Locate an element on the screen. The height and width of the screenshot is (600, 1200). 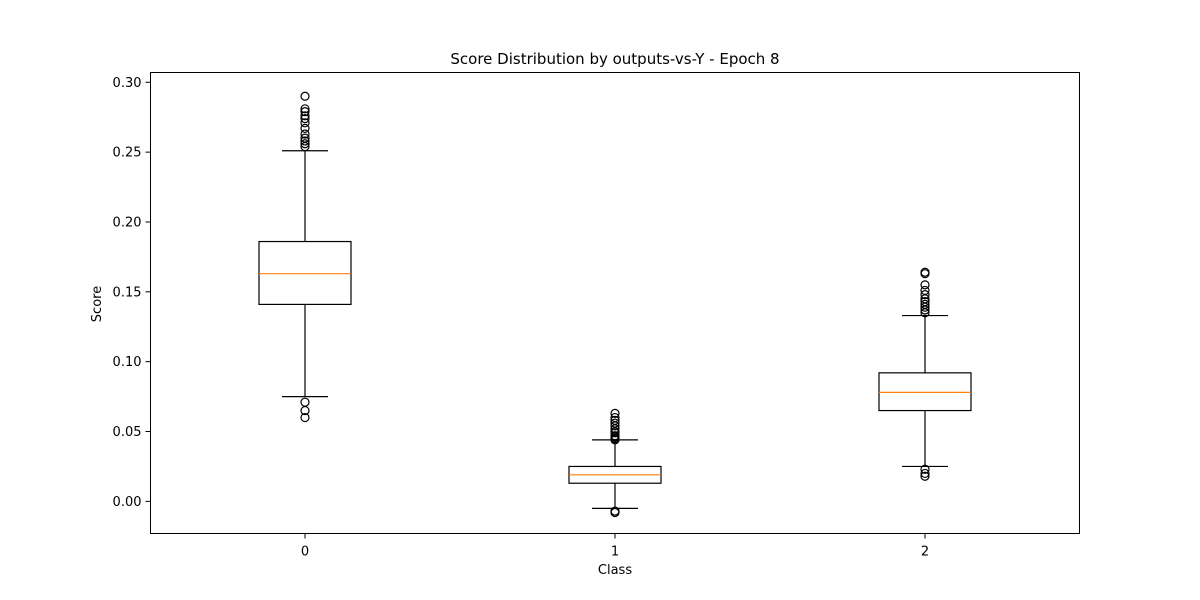
y-tick-label: 0.25 is located at coordinates (127, 153).